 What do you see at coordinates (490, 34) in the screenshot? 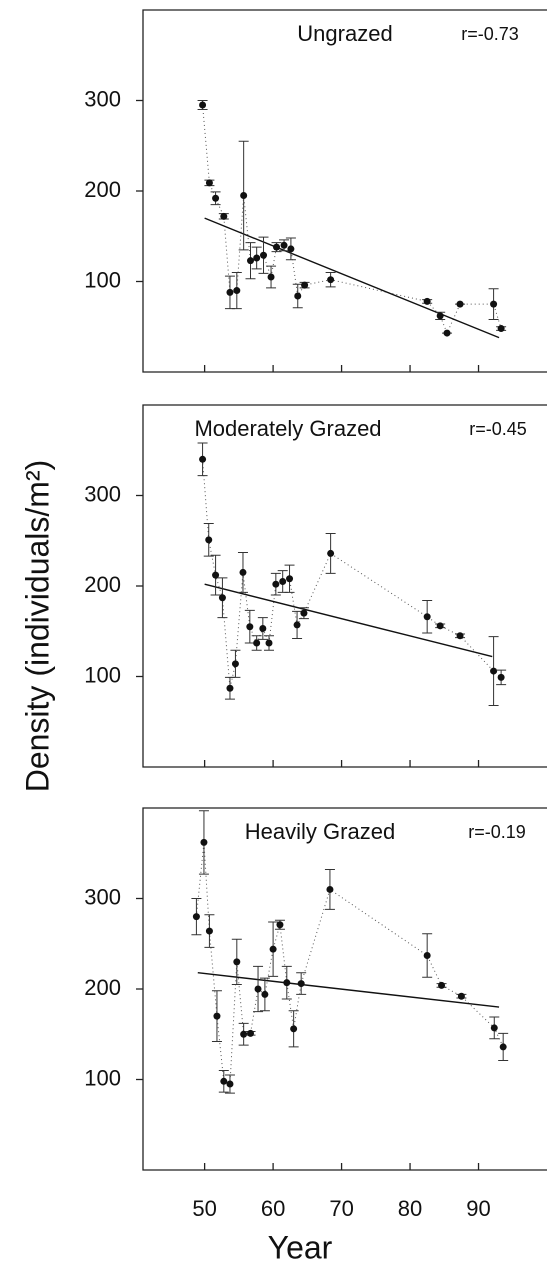
I see `annotation: r=-0.73` at bounding box center [490, 34].